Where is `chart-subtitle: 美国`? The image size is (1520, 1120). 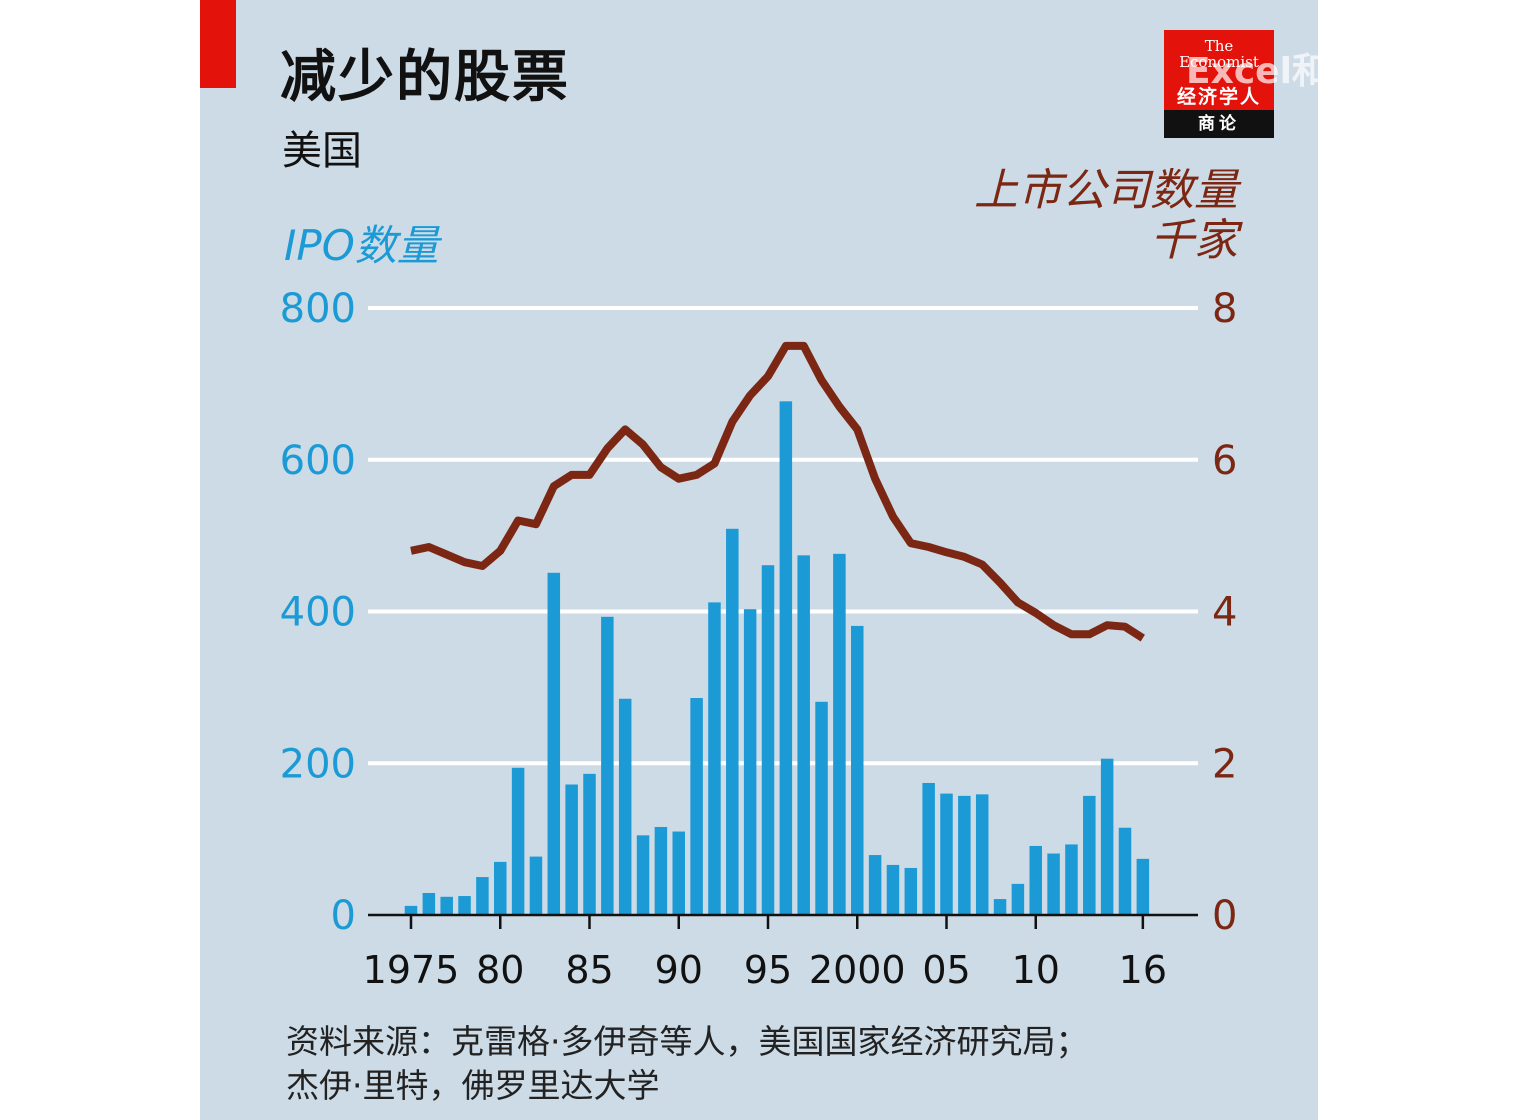
chart-subtitle: 美国 is located at coordinates (322, 151).